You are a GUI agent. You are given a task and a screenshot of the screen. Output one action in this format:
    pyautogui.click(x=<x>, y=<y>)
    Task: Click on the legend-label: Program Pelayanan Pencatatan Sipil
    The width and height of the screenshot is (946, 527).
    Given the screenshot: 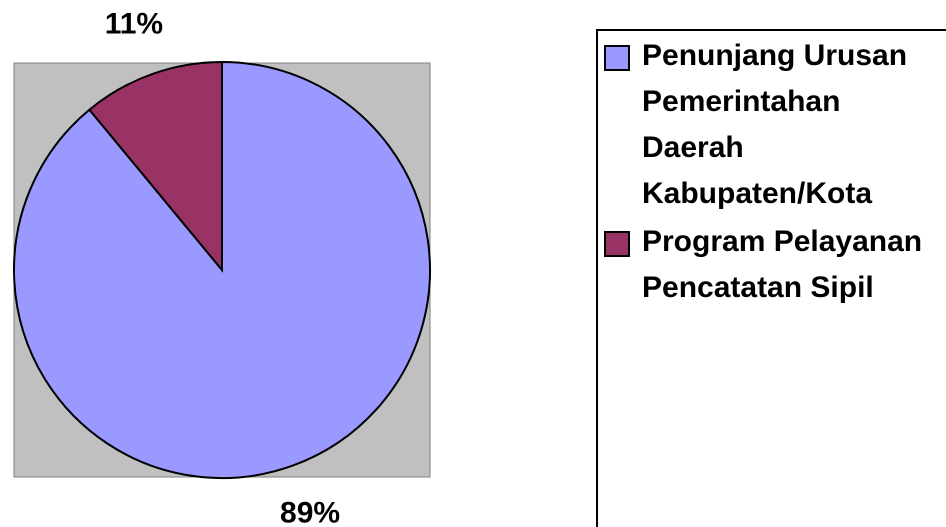 What is the action you would take?
    pyautogui.click(x=782, y=264)
    